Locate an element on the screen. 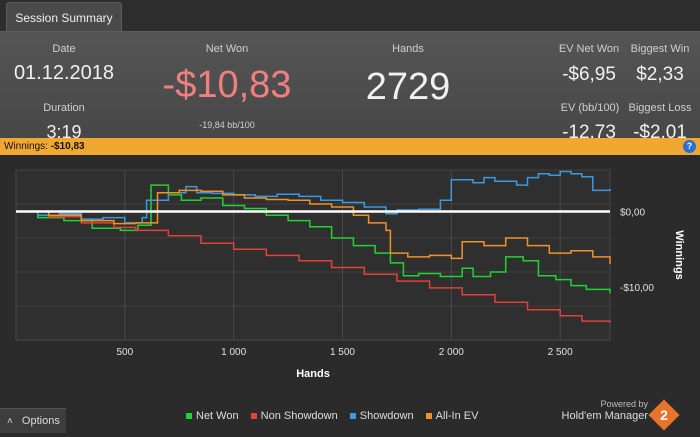 This screenshot has width=700, height=437. duration-label: Duration is located at coordinates (64, 108).